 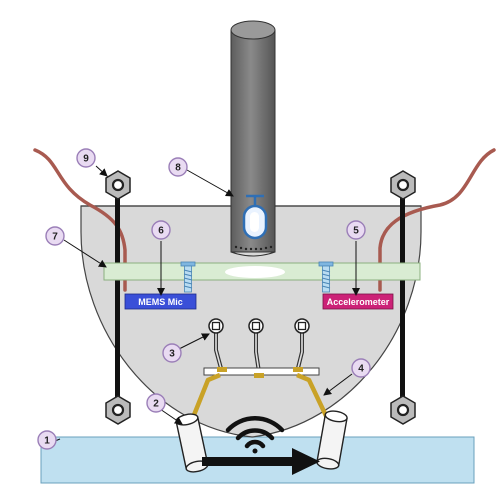 I want to click on right-tie-rod, so click(x=402, y=297).